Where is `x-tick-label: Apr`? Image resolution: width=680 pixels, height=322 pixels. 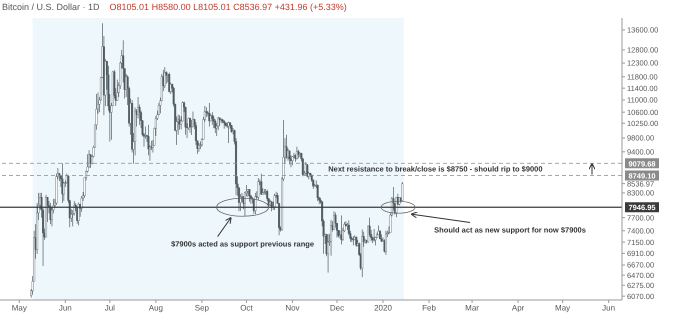 x-tick-label: Apr is located at coordinates (518, 308).